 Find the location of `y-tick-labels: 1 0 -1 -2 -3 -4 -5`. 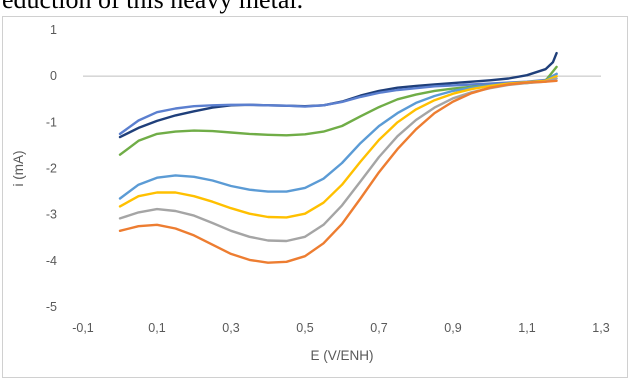

y-tick-labels: 1 0 -1 -2 -3 -4 -5 is located at coordinates (51, 168).